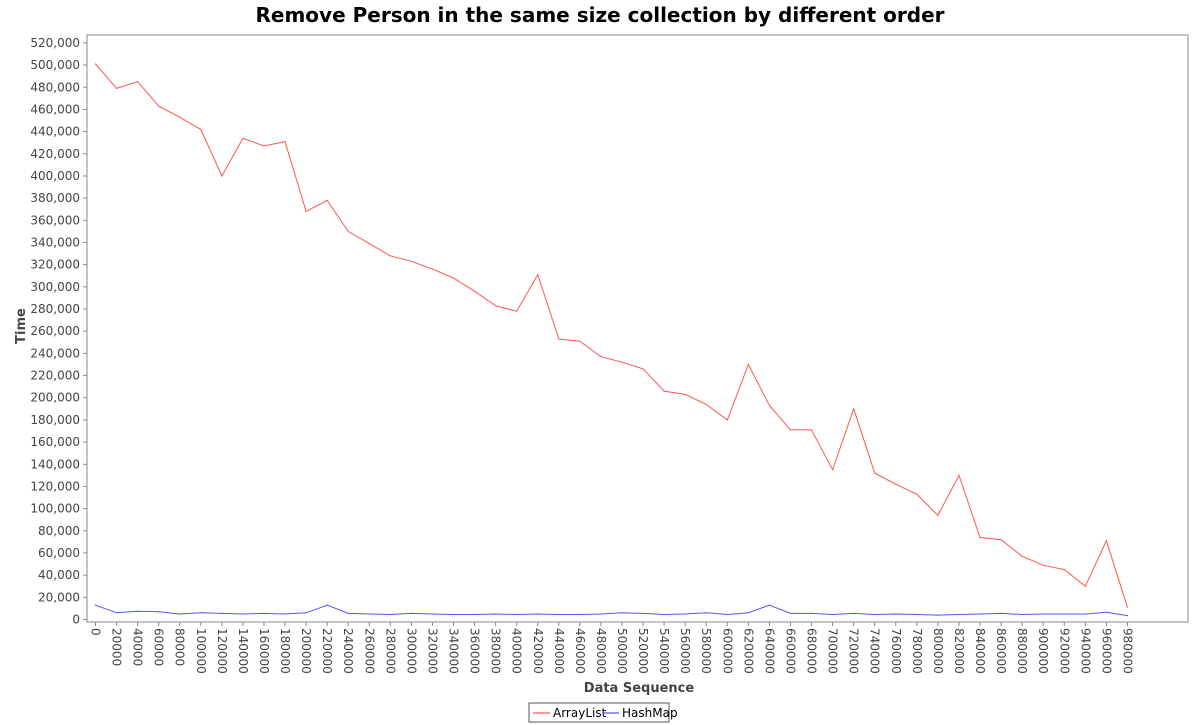  What do you see at coordinates (517, 651) in the screenshot?
I see `x-tick-label: 400000` at bounding box center [517, 651].